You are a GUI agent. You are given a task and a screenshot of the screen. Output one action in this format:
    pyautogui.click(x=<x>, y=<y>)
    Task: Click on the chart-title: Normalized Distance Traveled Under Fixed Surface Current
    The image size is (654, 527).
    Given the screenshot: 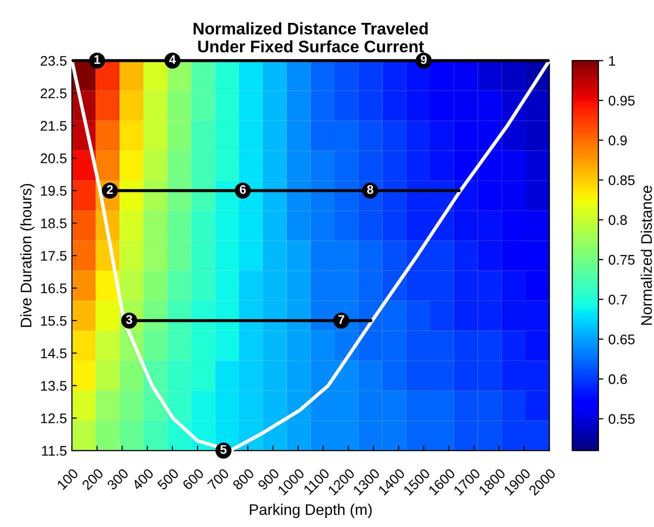 What is the action you would take?
    pyautogui.click(x=311, y=37)
    